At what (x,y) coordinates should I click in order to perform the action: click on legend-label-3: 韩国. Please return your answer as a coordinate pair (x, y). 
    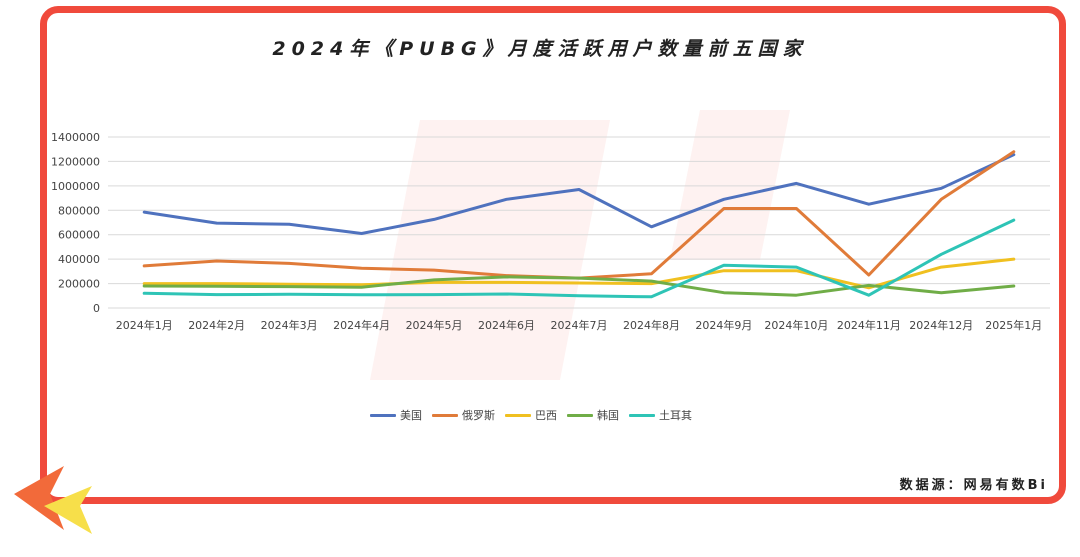
    Looking at the image, I should click on (608, 415).